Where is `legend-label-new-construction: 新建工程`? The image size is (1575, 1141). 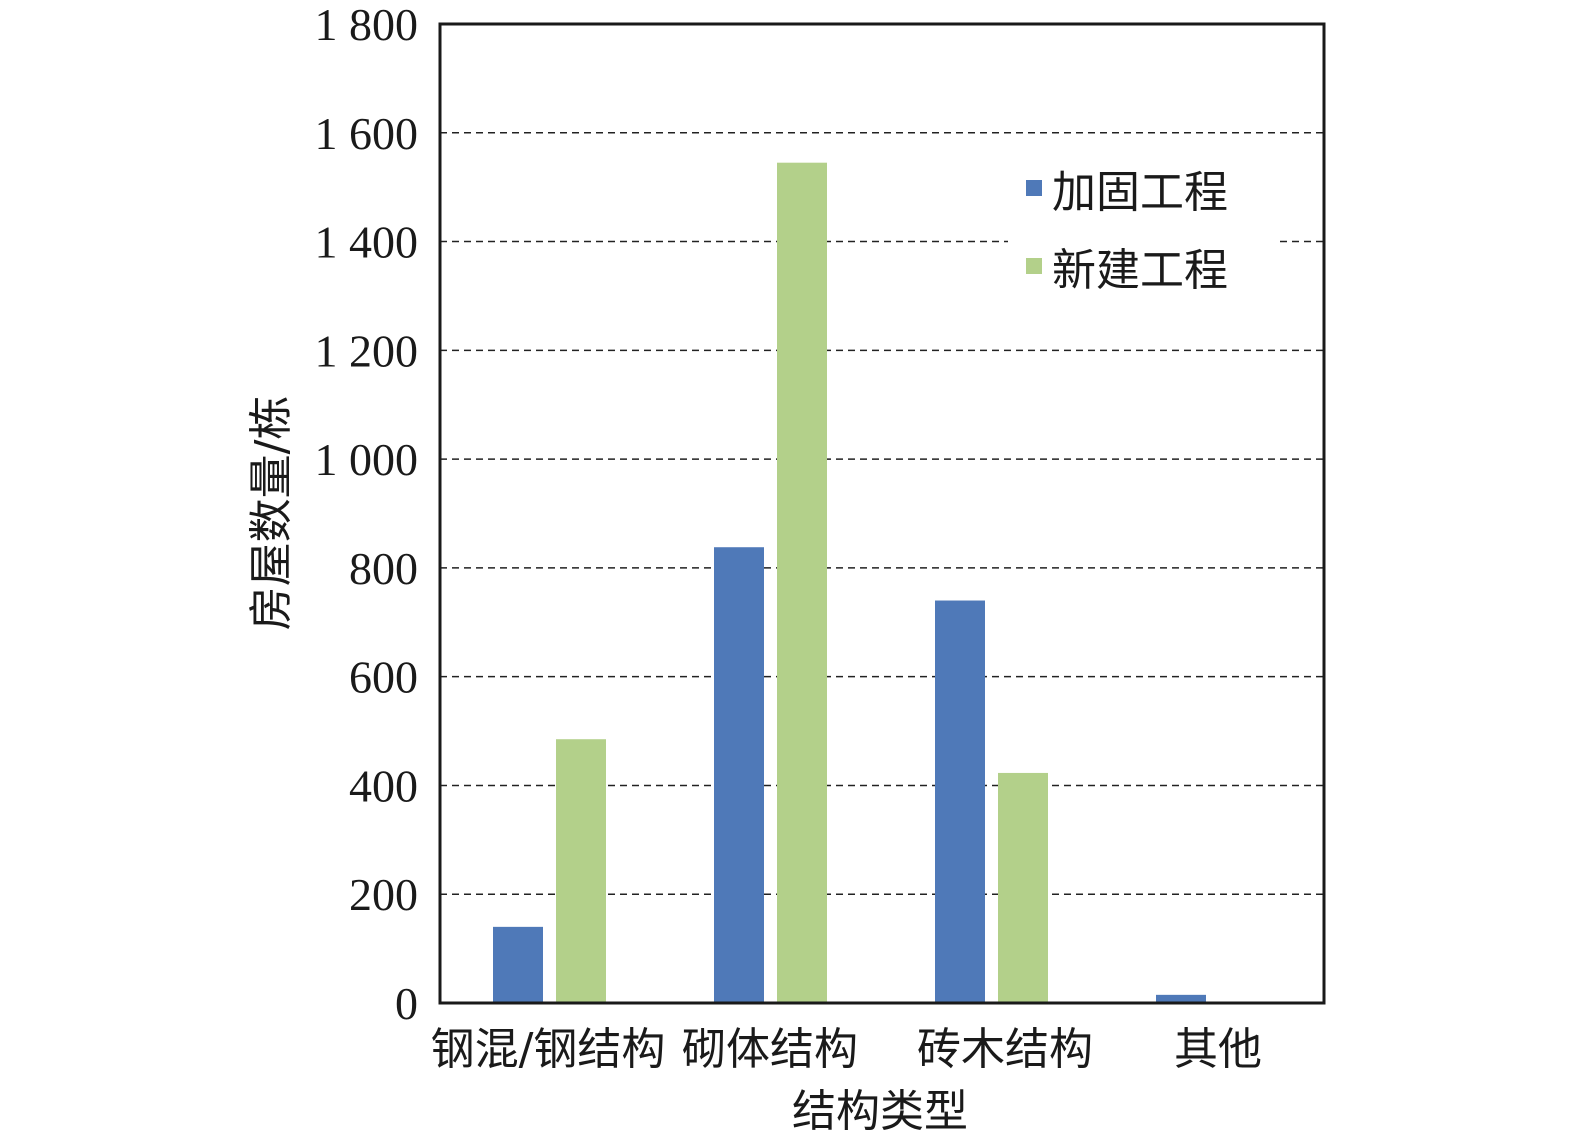
legend-label-new-construction: 新建工程 is located at coordinates (1140, 270).